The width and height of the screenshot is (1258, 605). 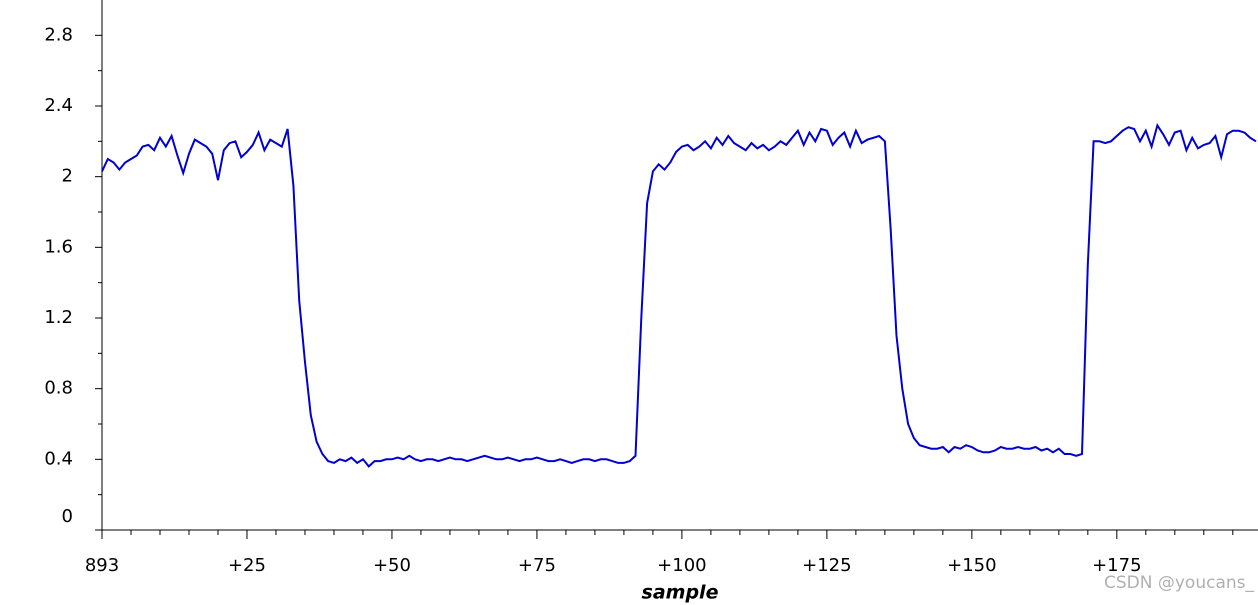 I want to click on x-axis-label: sample, so click(x=680, y=593).